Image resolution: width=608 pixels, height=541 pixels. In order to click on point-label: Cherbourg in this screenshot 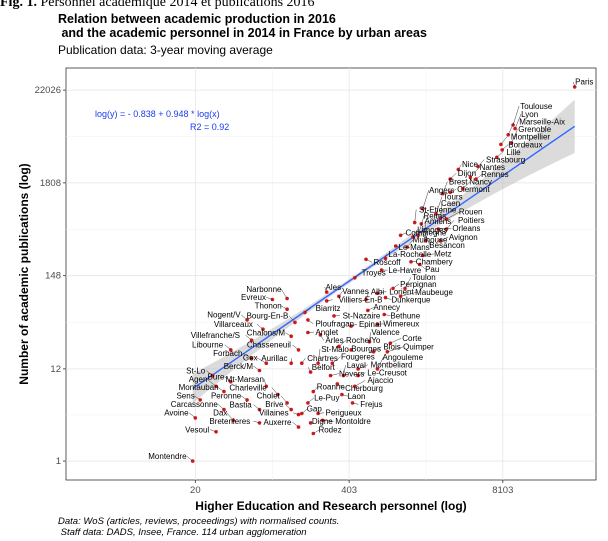, I will do `click(364, 388)`.